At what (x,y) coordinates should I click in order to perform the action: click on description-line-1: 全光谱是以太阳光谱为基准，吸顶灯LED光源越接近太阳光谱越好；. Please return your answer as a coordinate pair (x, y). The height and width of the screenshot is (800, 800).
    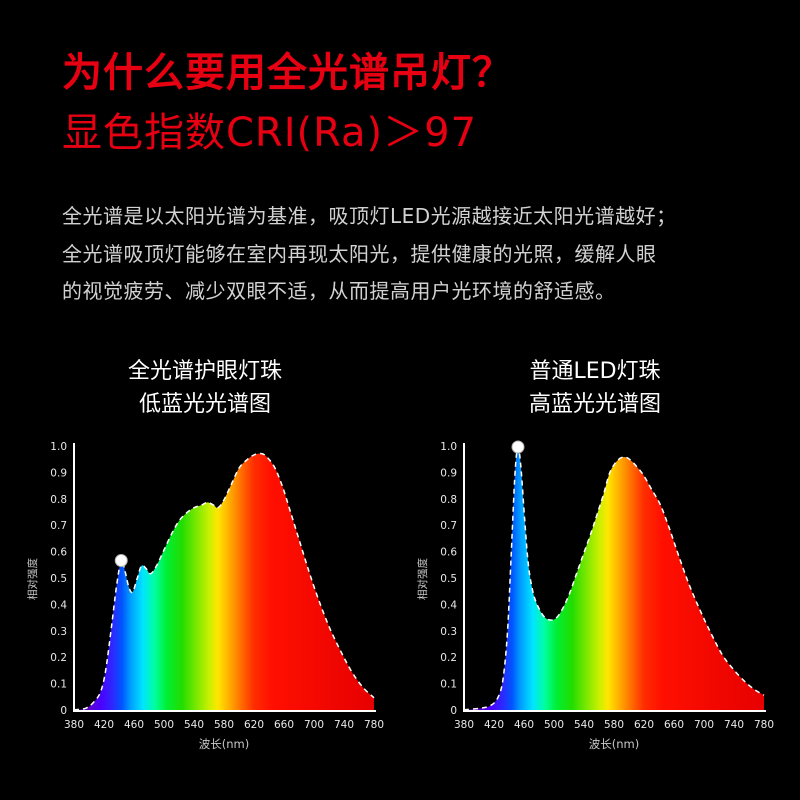
    Looking at the image, I should click on (369, 216).